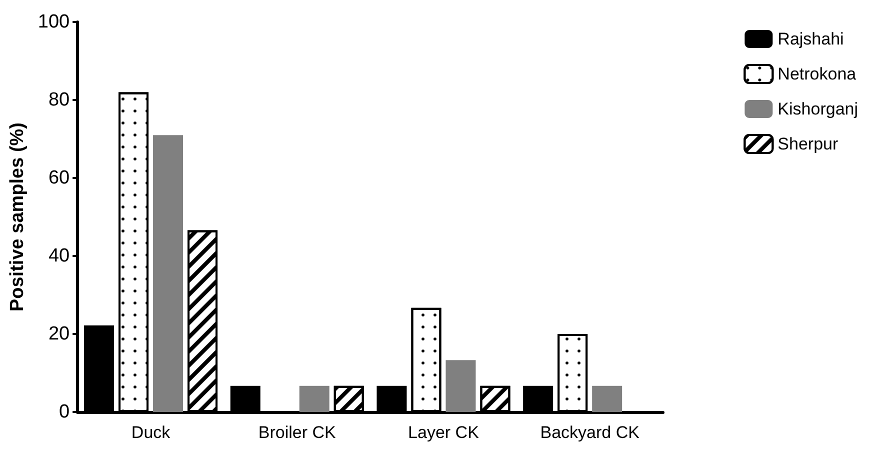  I want to click on x-tick-label: Backyard CK, so click(590, 432).